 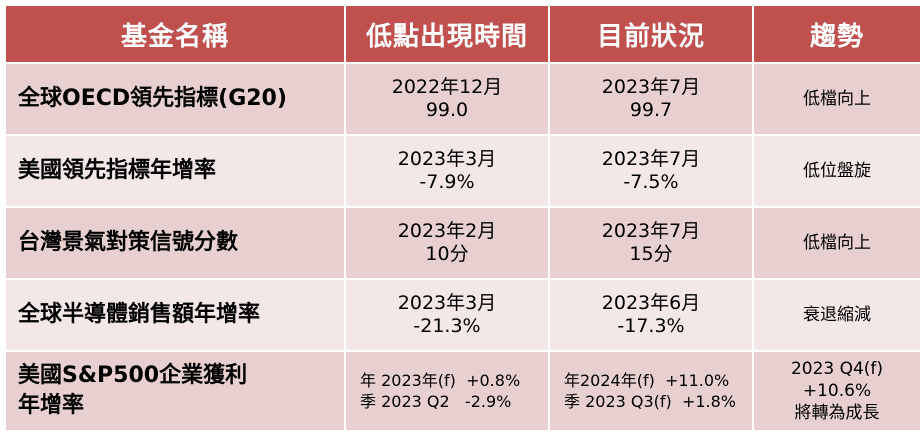 What do you see at coordinates (133, 375) in the screenshot?
I see `row-name: 美國S&P500企業獲利` at bounding box center [133, 375].